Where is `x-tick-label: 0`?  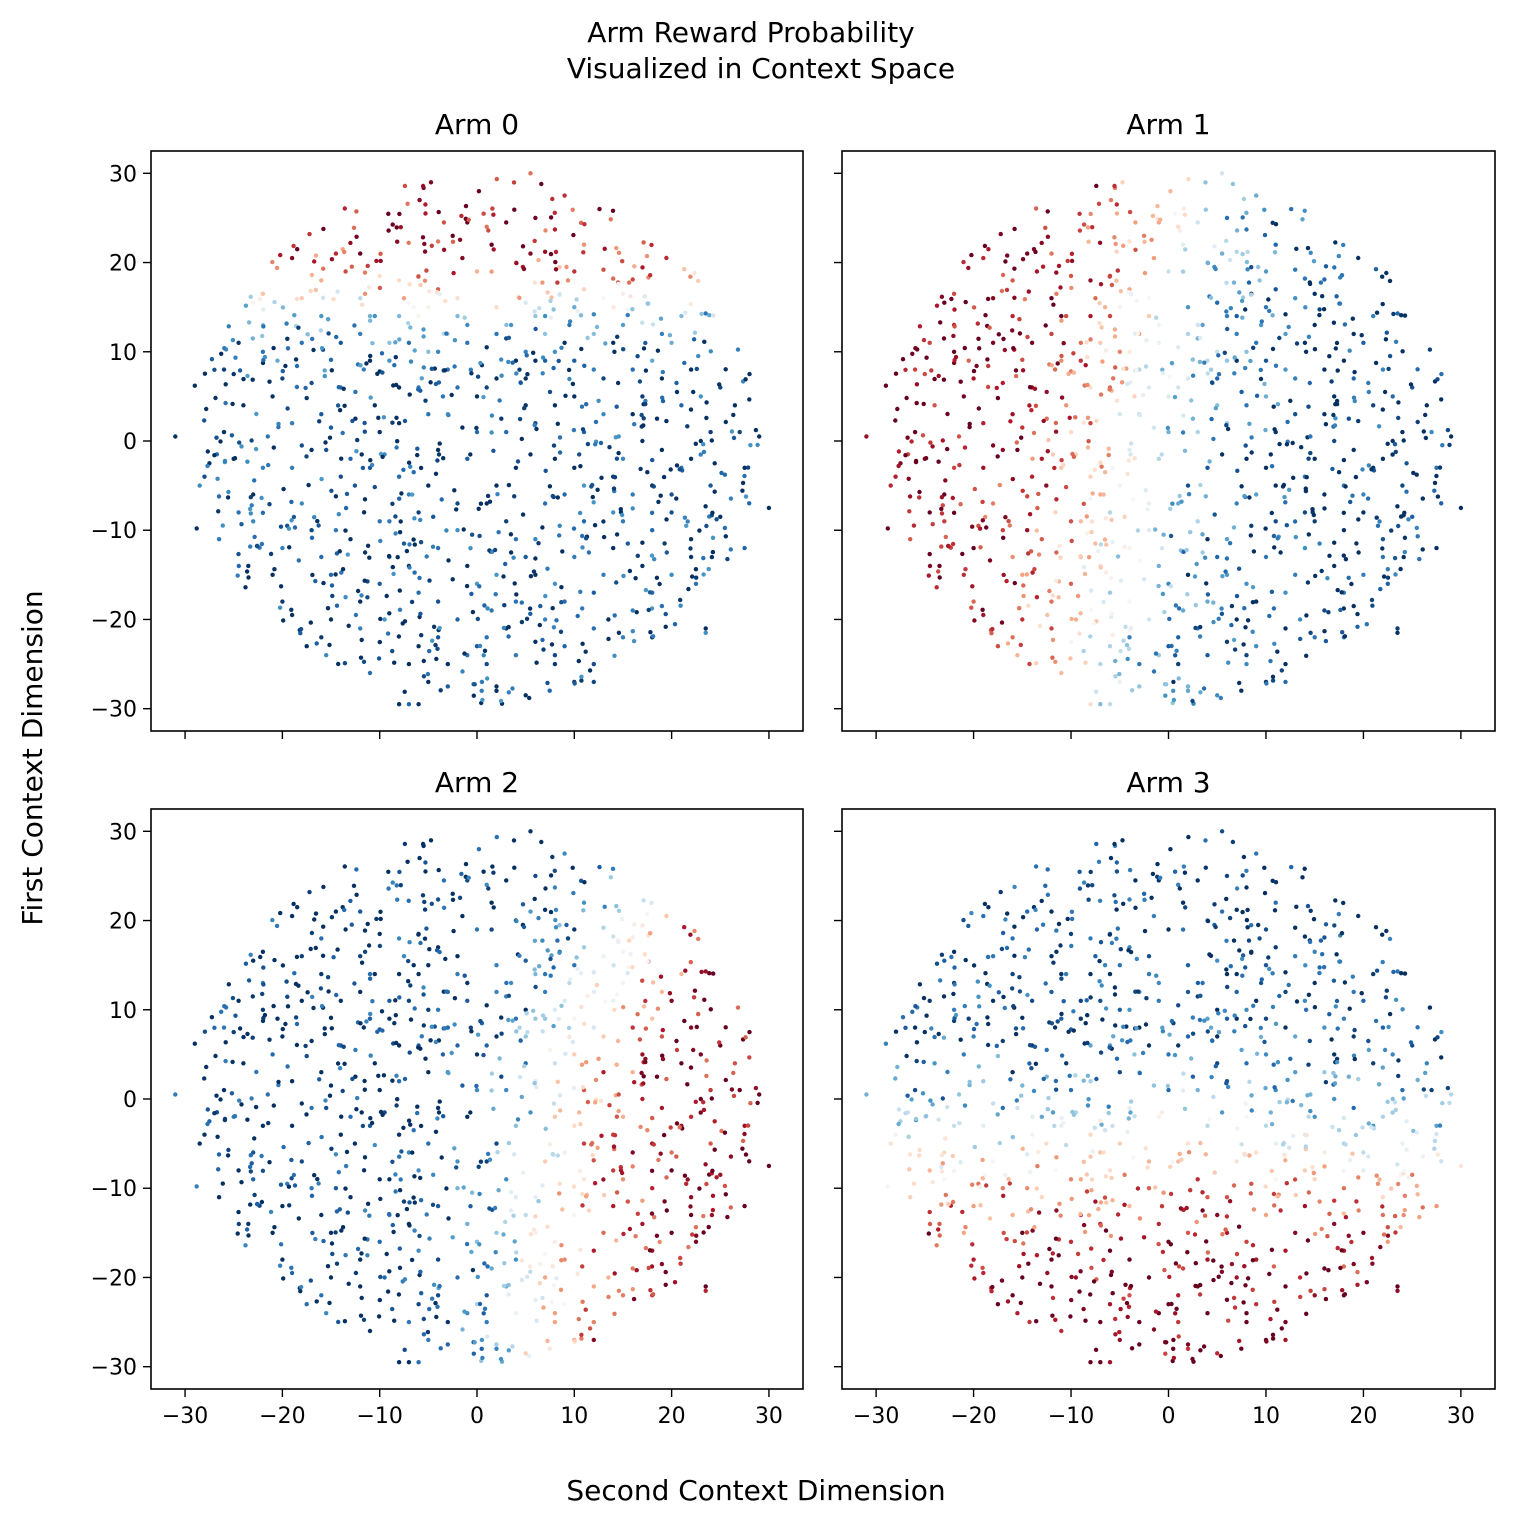 x-tick-label: 0 is located at coordinates (477, 1416).